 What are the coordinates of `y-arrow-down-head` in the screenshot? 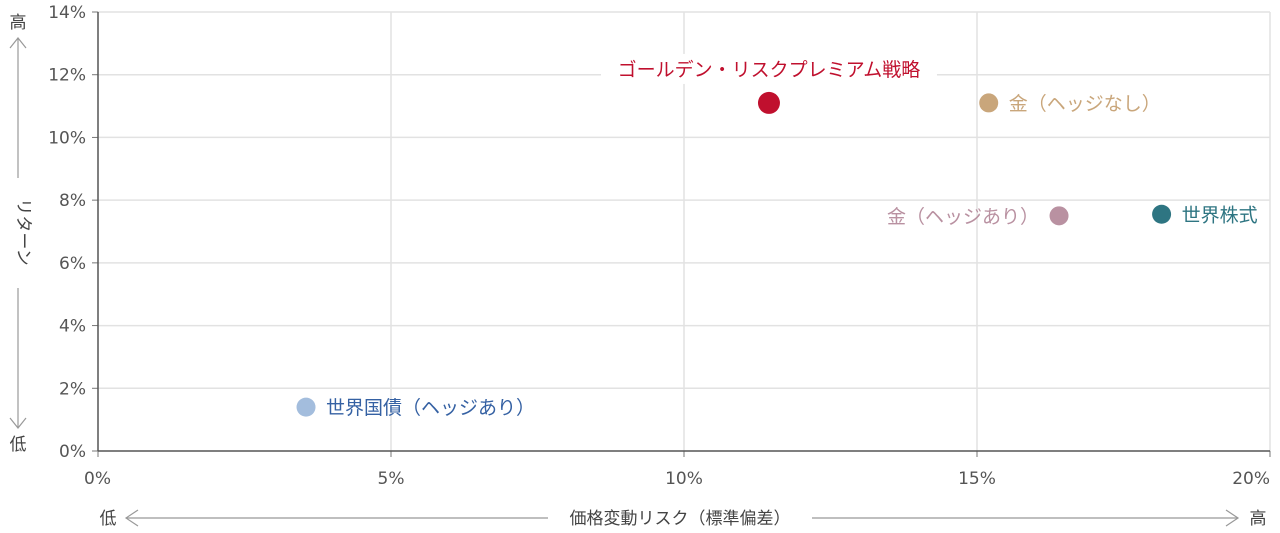 It's located at (18, 423).